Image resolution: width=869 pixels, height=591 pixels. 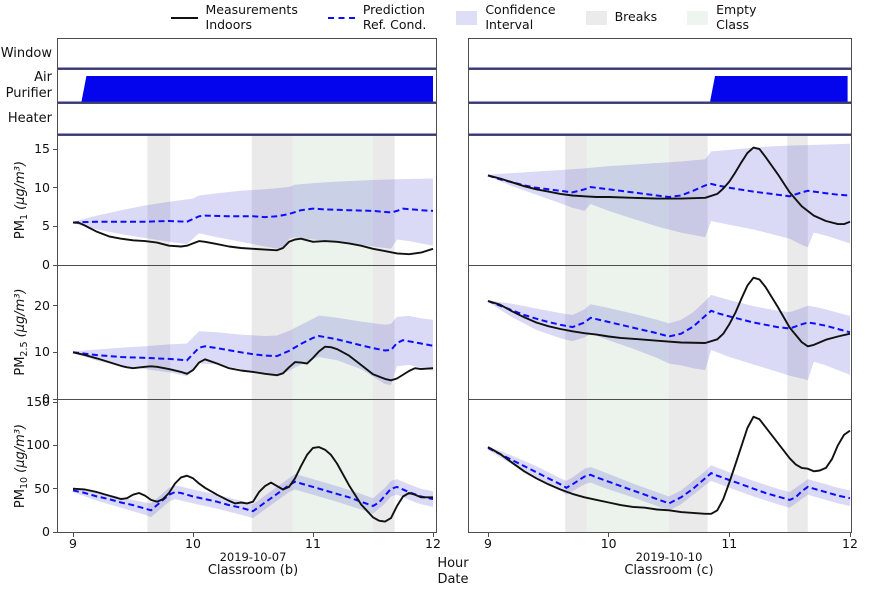 What do you see at coordinates (520, 9) in the screenshot?
I see `legend-label-line: Confidence` at bounding box center [520, 9].